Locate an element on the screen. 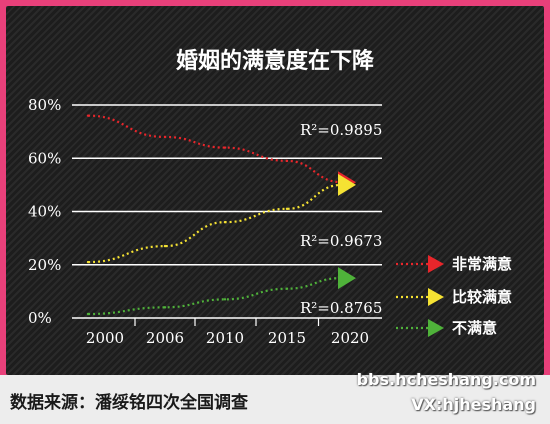 This screenshot has height=424, width=550. x-axis-ticks: 2000 2006 2010 2015 2020 is located at coordinates (227, 332).